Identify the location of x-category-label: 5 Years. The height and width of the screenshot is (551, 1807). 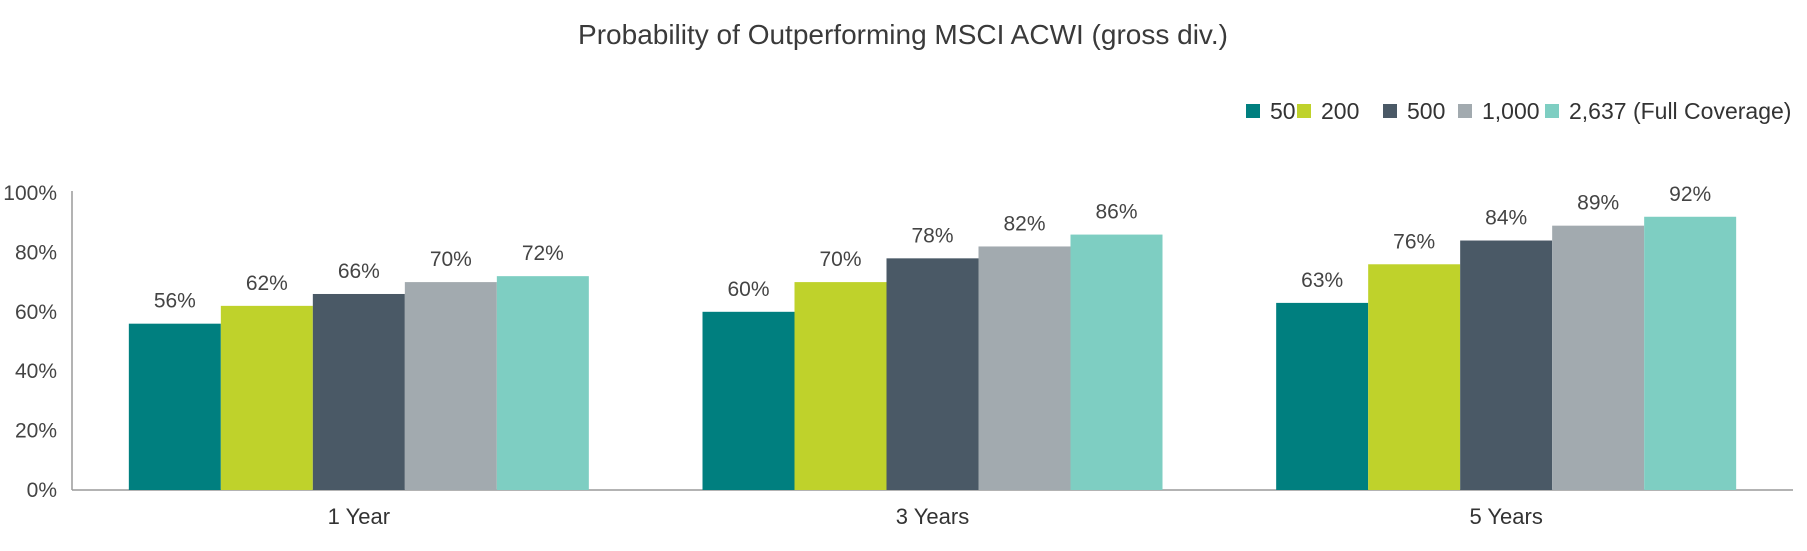
(1505, 516).